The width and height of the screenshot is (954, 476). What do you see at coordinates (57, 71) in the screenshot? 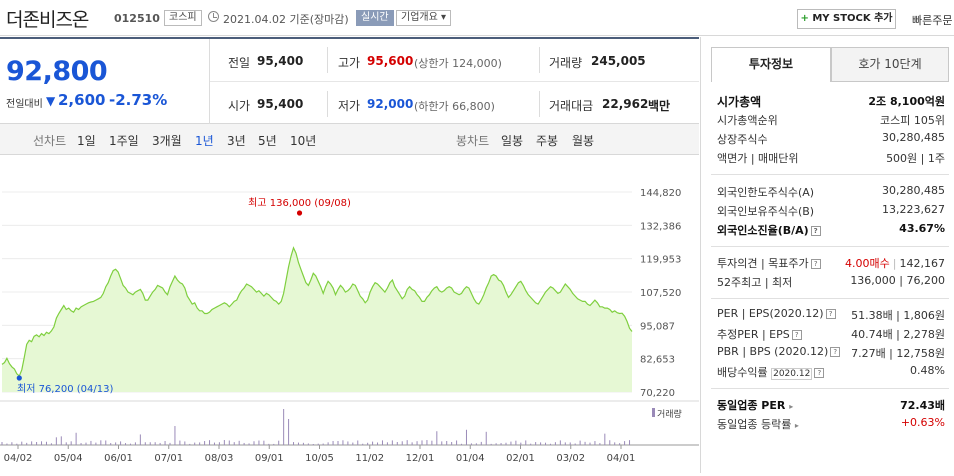
I see `current-price: 92,800` at bounding box center [57, 71].